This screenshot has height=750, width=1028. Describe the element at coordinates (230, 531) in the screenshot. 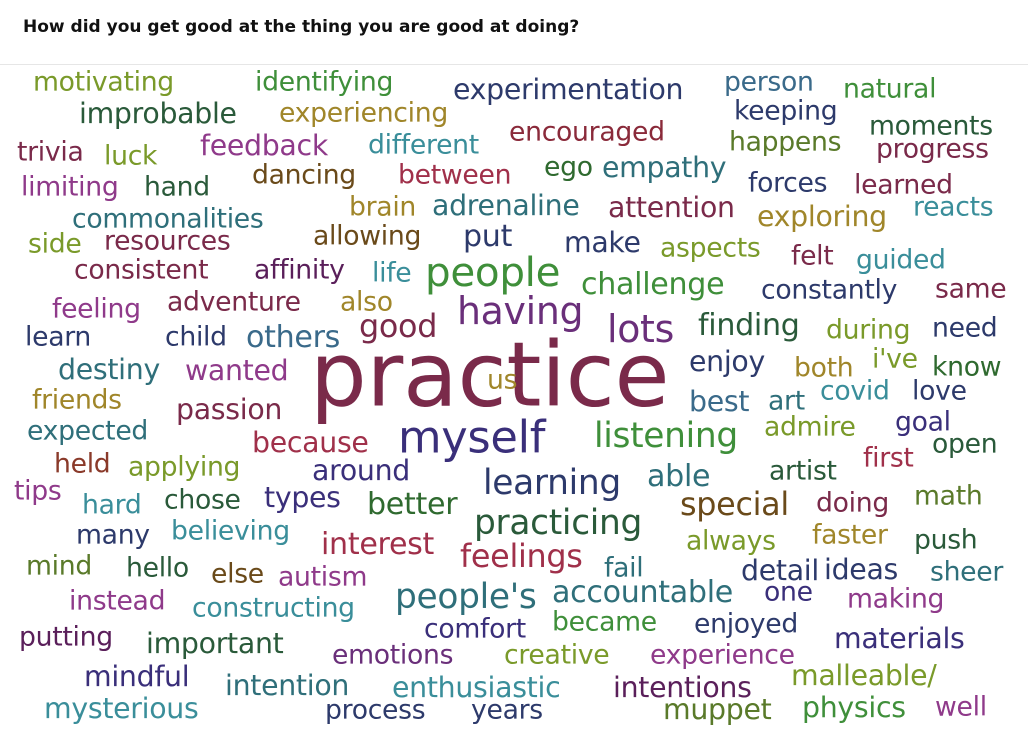

I see `cloud-word: believing` at that location.